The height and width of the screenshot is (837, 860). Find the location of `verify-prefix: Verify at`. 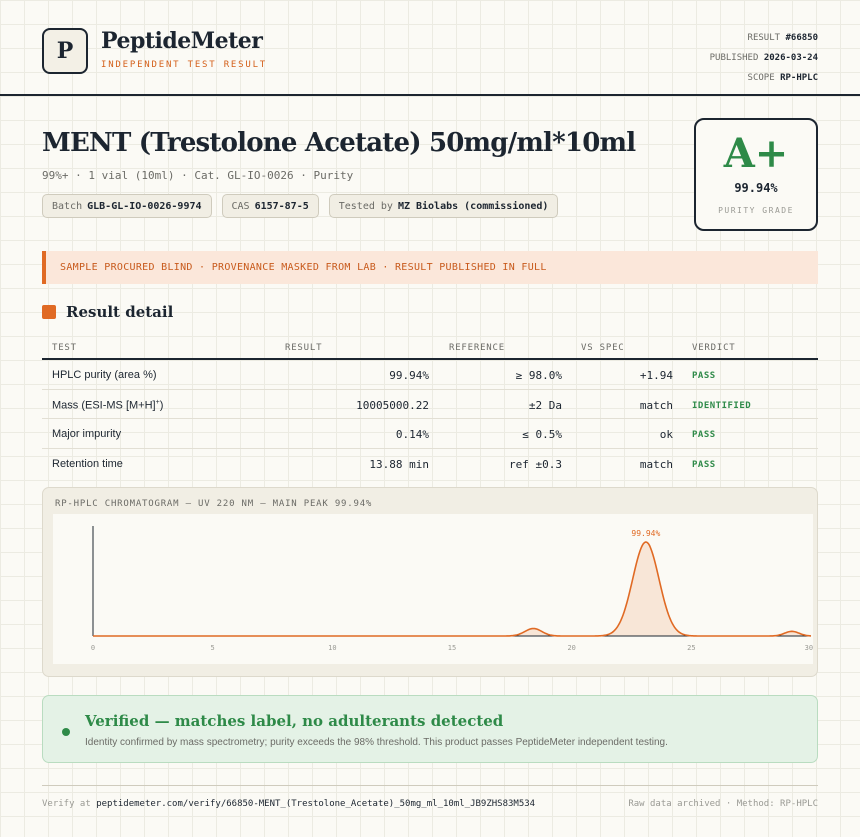

verify-prefix: Verify at is located at coordinates (66, 804).